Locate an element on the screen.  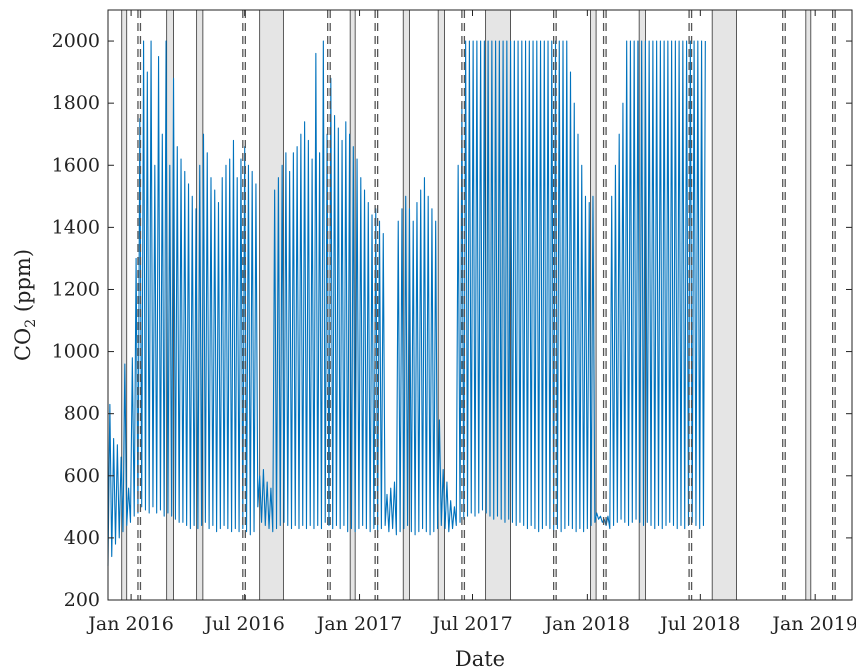
y-tick-label: 200 is located at coordinates (82, 600).